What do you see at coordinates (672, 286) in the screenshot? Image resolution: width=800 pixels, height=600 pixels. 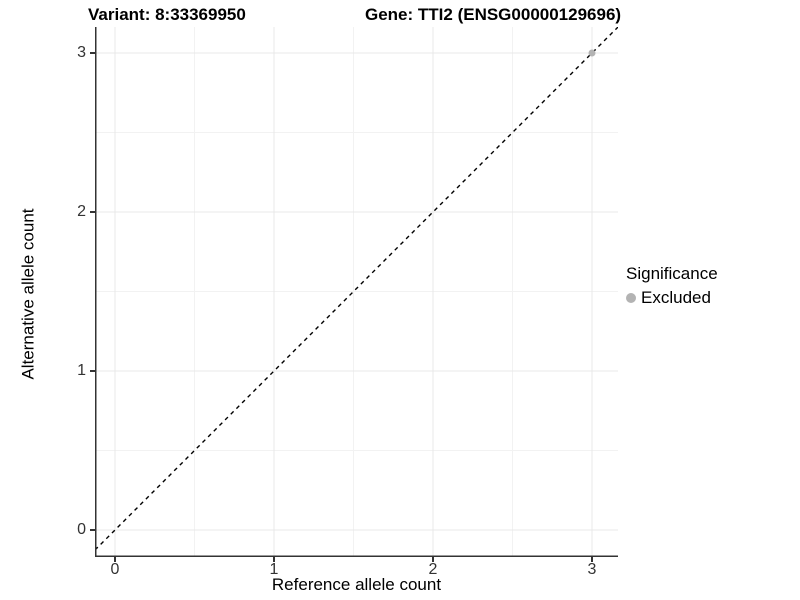 I see `legend: Significance Excluded` at bounding box center [672, 286].